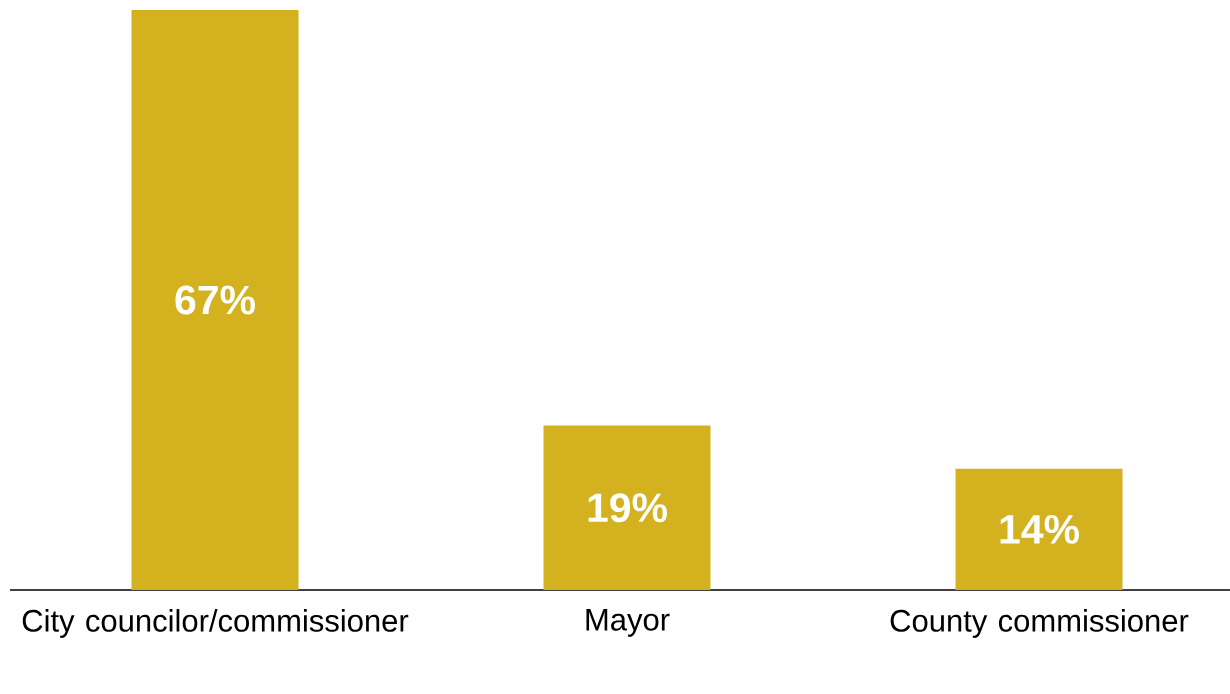 The height and width of the screenshot is (694, 1230). What do you see at coordinates (627, 508) in the screenshot?
I see `data-label: 19%` at bounding box center [627, 508].